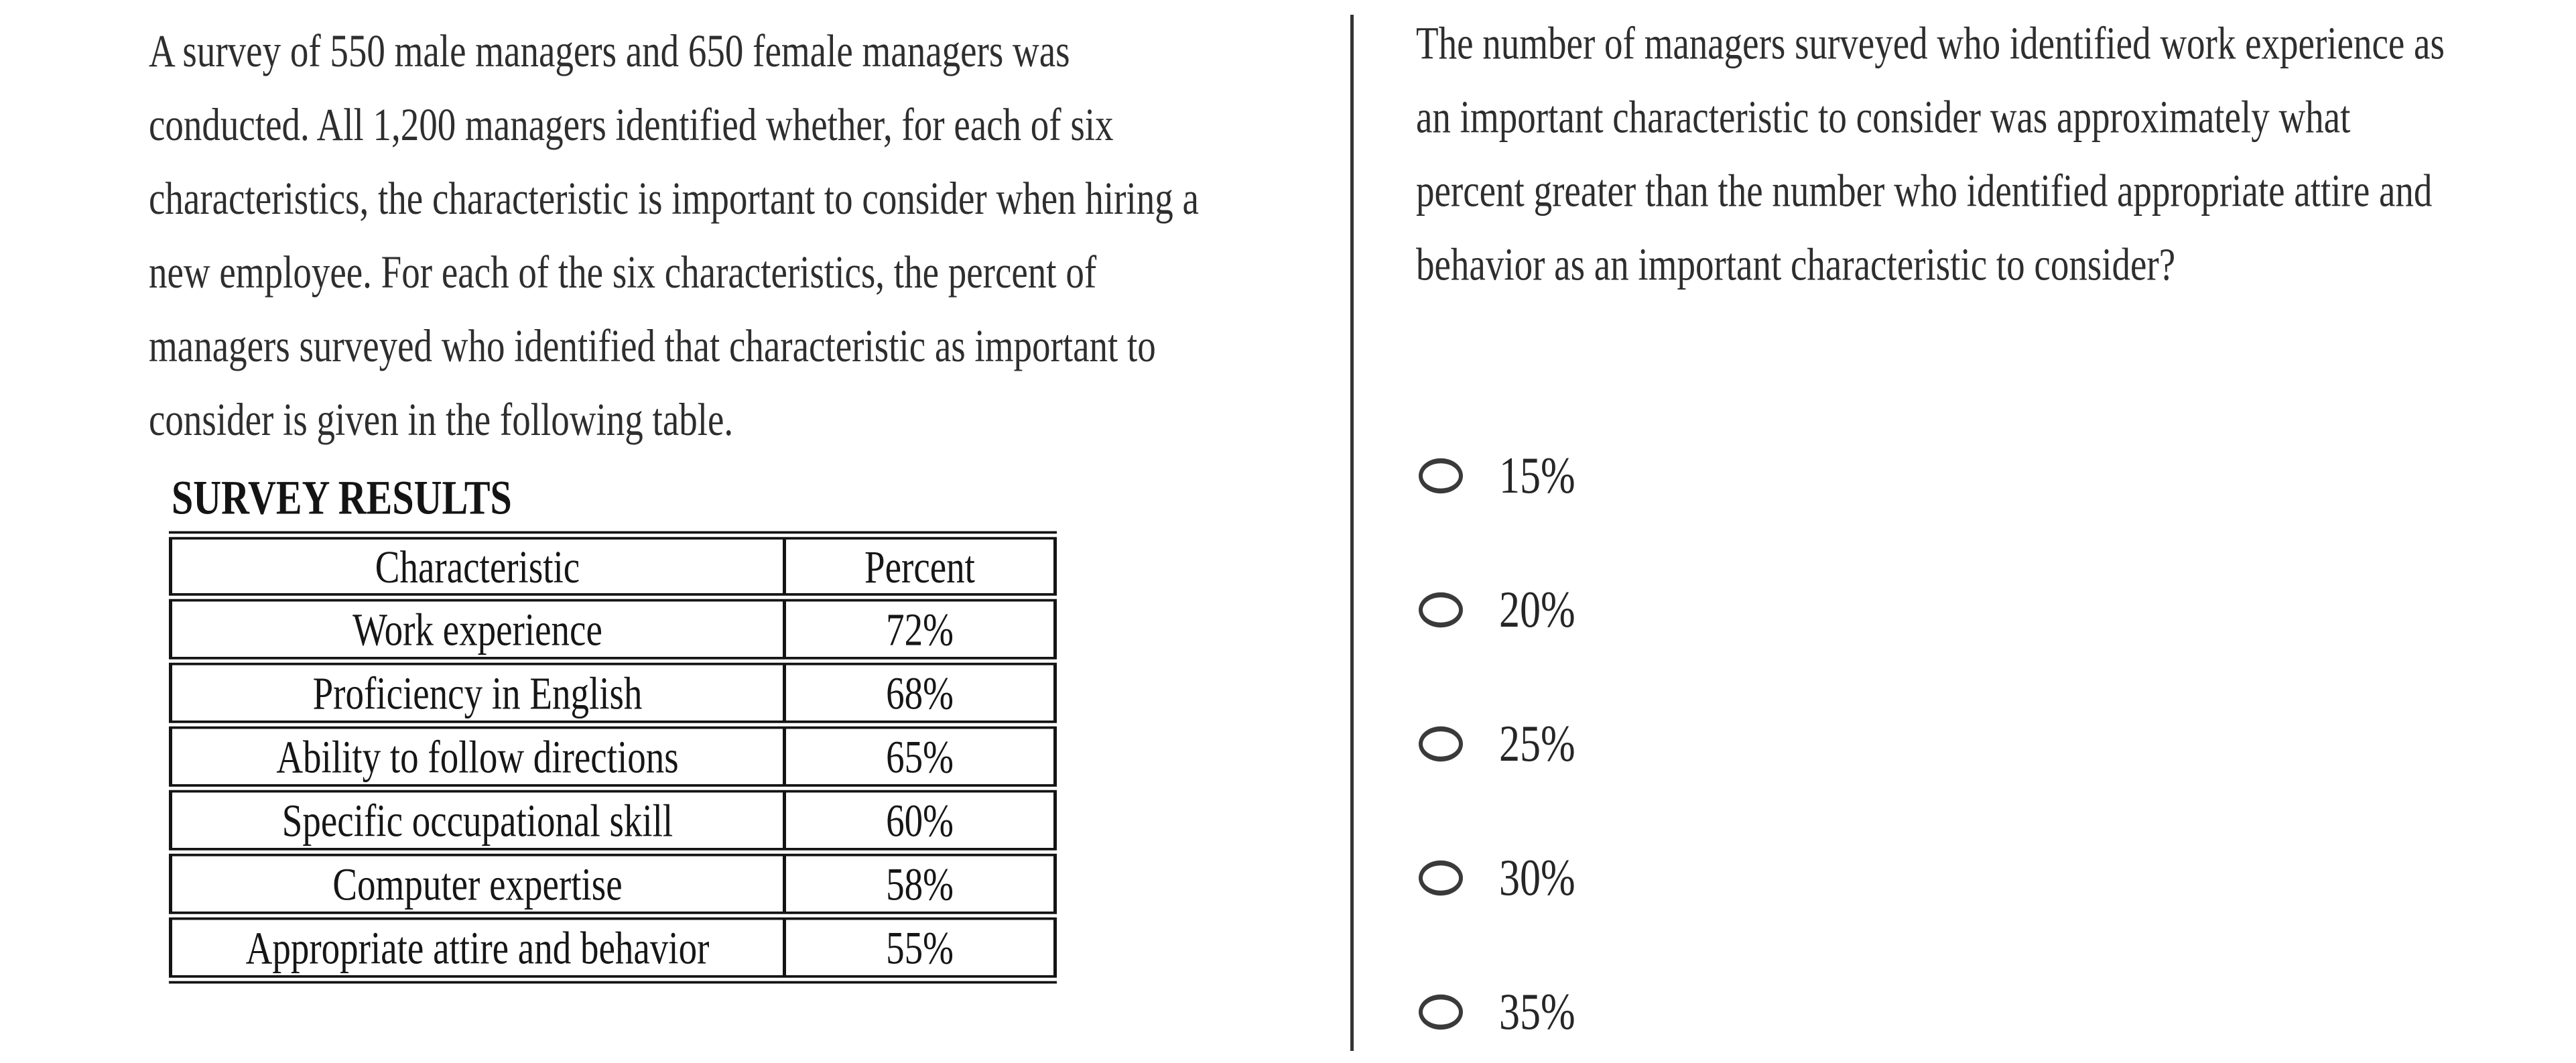 Image resolution: width=2576 pixels, height=1063 pixels. What do you see at coordinates (477, 566) in the screenshot?
I see `column-header-characteristic: Characteristic` at bounding box center [477, 566].